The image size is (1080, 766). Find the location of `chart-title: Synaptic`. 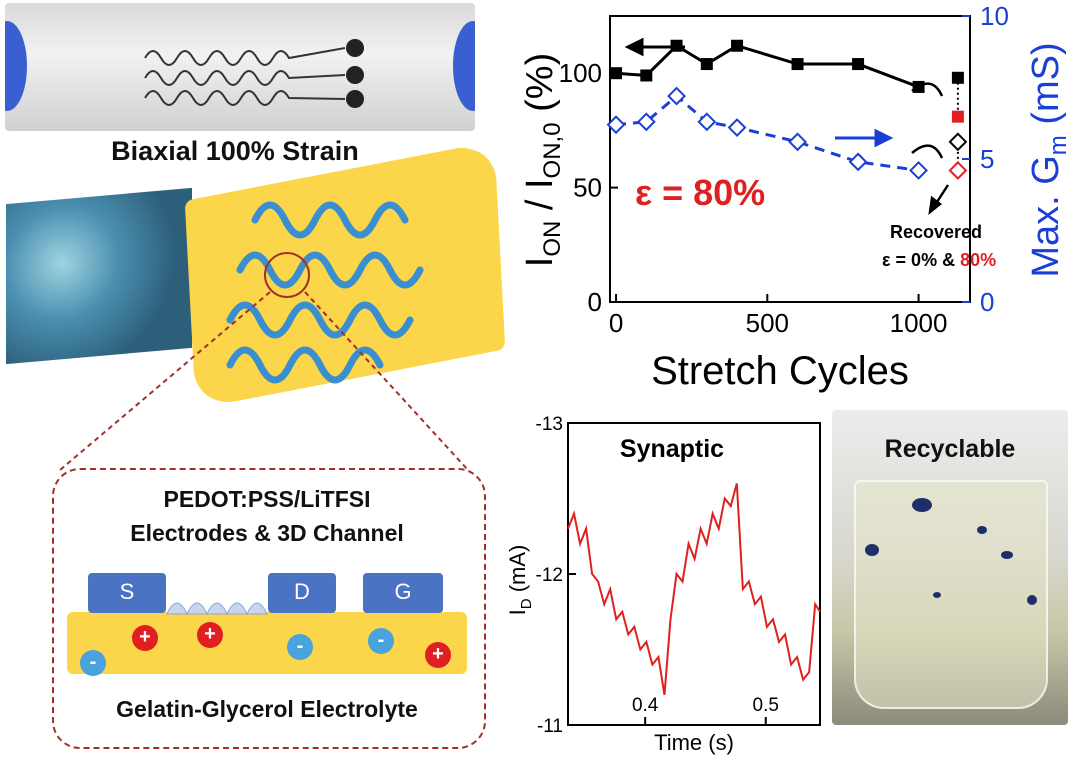

chart-title: Synaptic is located at coordinates (672, 449).